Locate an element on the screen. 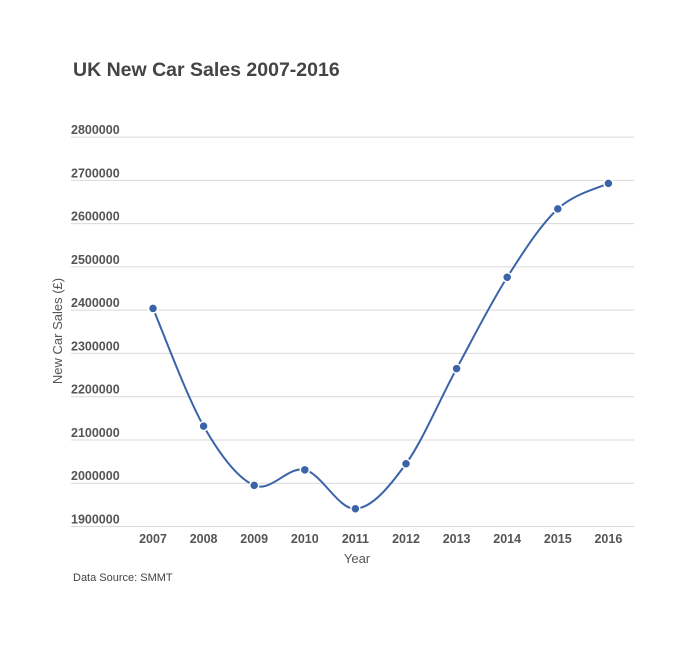  data-point-2008 is located at coordinates (203, 426).